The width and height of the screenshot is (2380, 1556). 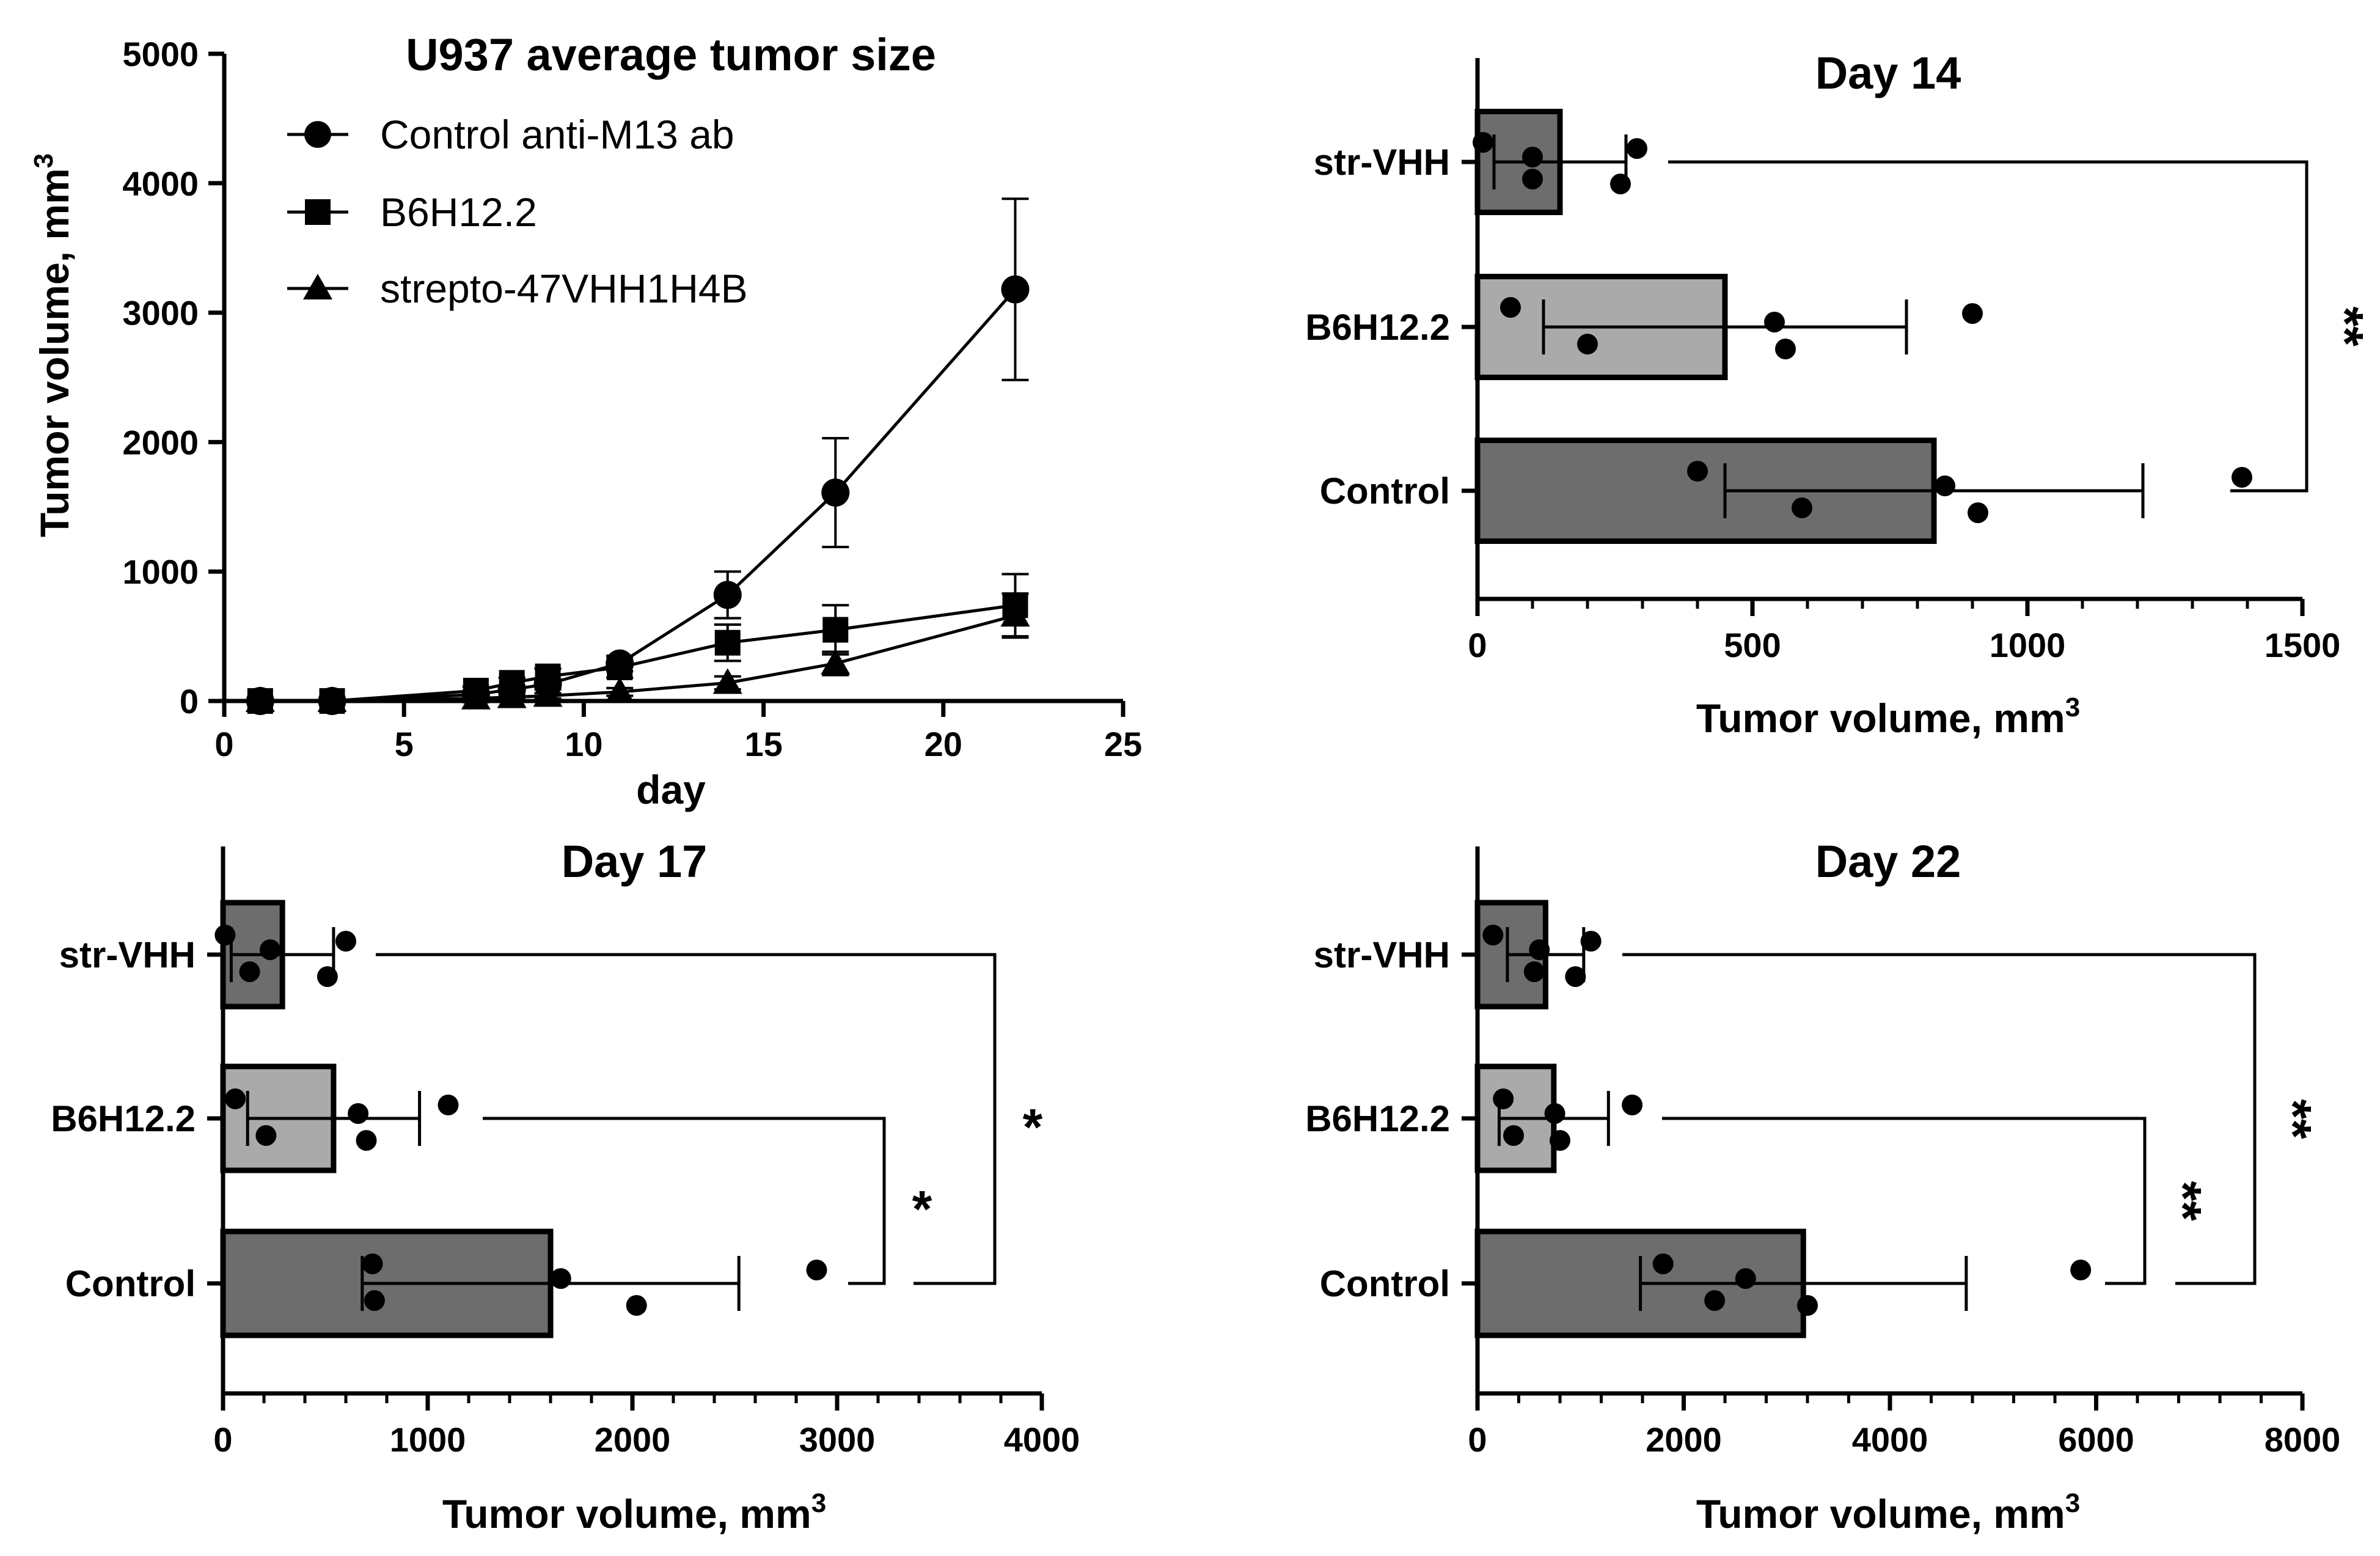 I want to click on day22-x-label: Tumor volume, mm3, so click(x=1888, y=1512).